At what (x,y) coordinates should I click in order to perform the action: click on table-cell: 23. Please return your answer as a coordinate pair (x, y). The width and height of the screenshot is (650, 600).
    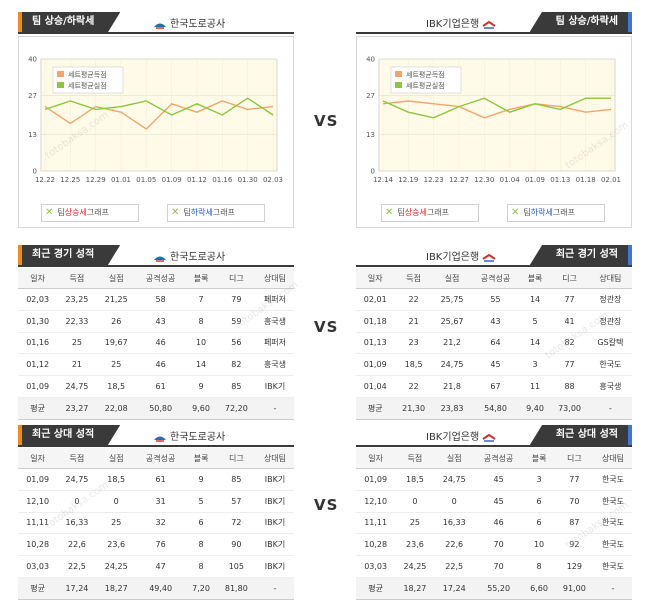
    Looking at the image, I should click on (413, 343).